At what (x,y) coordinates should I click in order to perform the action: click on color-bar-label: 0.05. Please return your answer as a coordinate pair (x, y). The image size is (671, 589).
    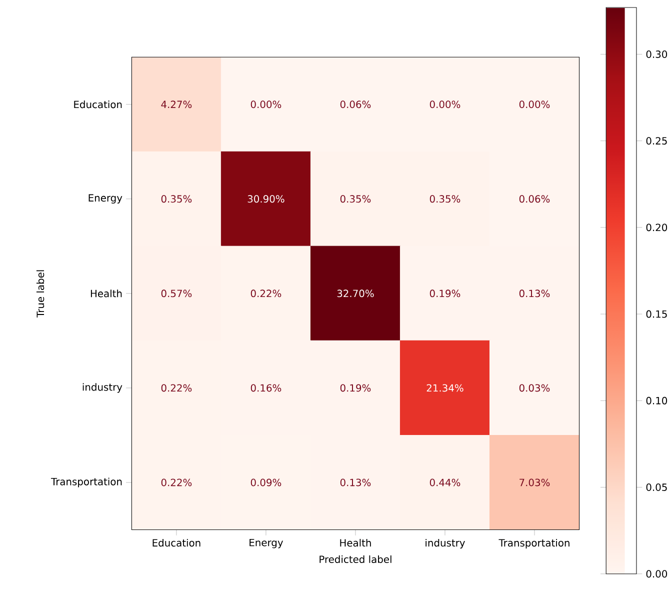
    Looking at the image, I should click on (656, 487).